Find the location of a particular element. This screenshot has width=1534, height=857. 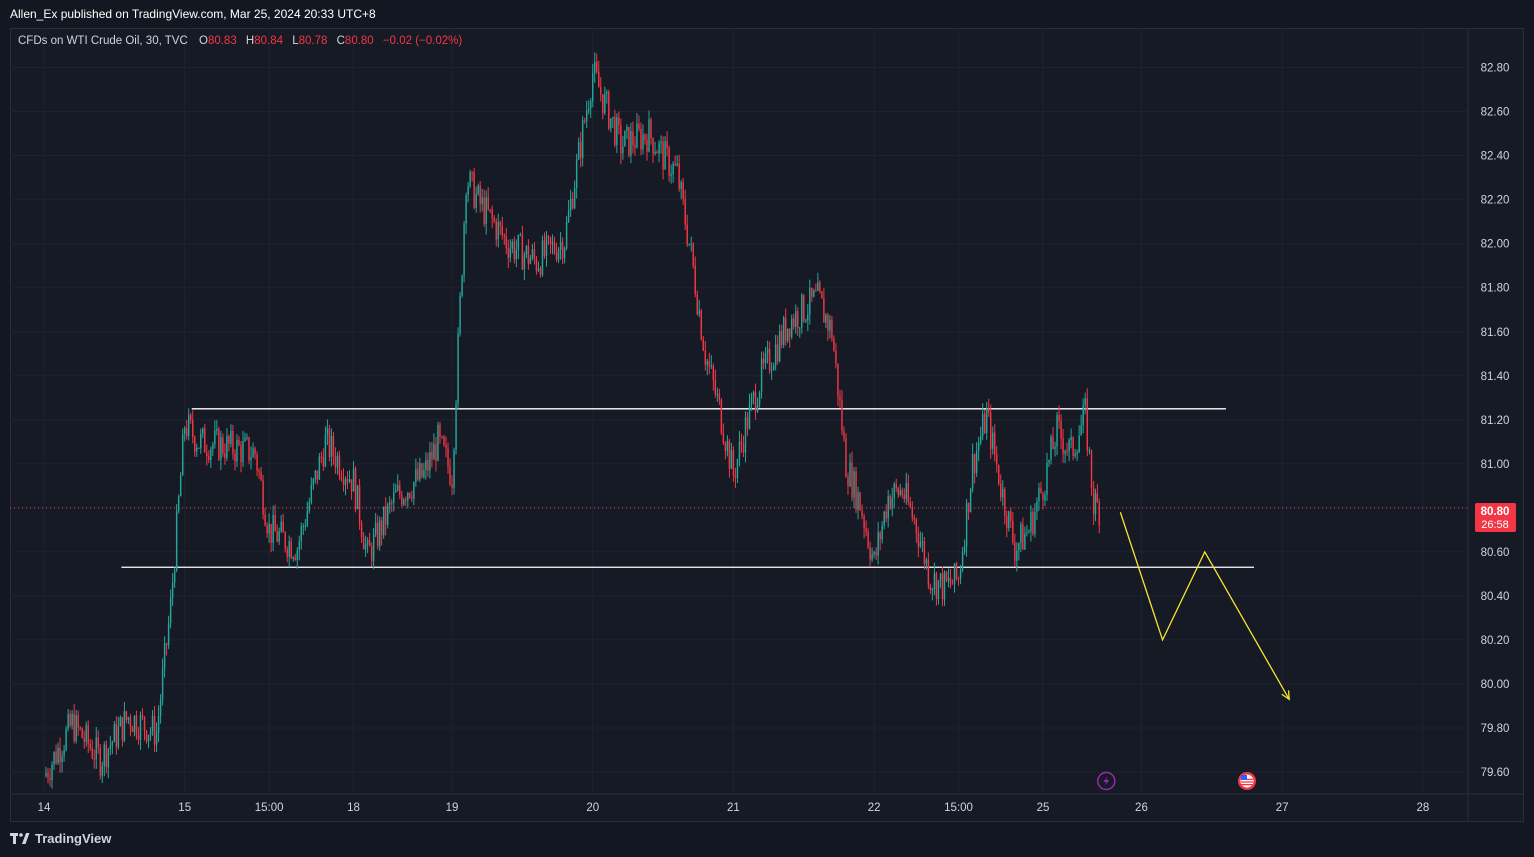

x-tick-label: 25 is located at coordinates (1043, 808).